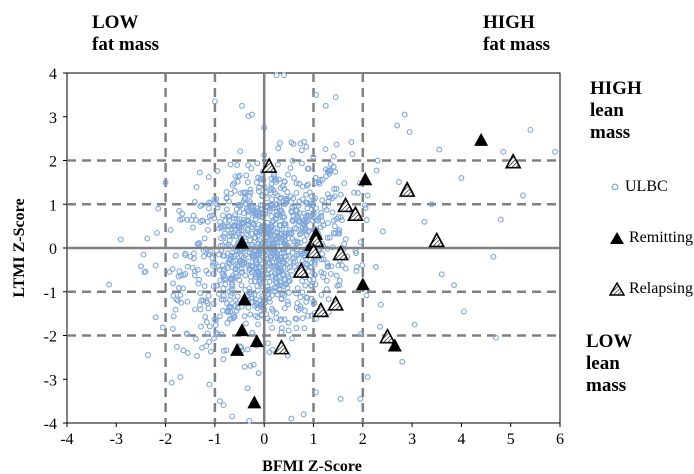  I want to click on legend-remitting-label: Remitting, so click(661, 237).